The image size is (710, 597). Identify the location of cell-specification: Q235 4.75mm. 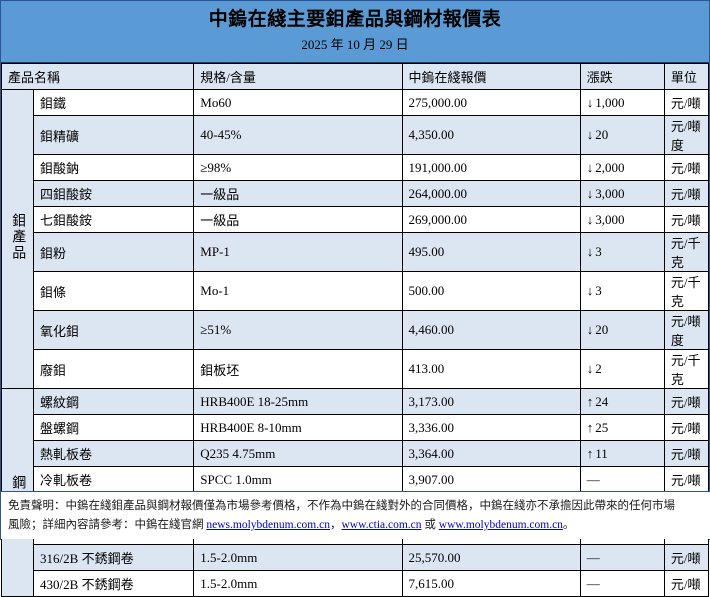
(298, 453).